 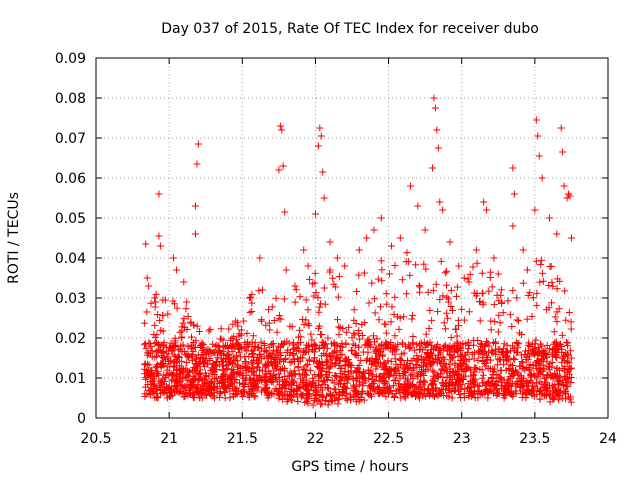 I want to click on x-tick-label: 21, so click(x=169, y=439).